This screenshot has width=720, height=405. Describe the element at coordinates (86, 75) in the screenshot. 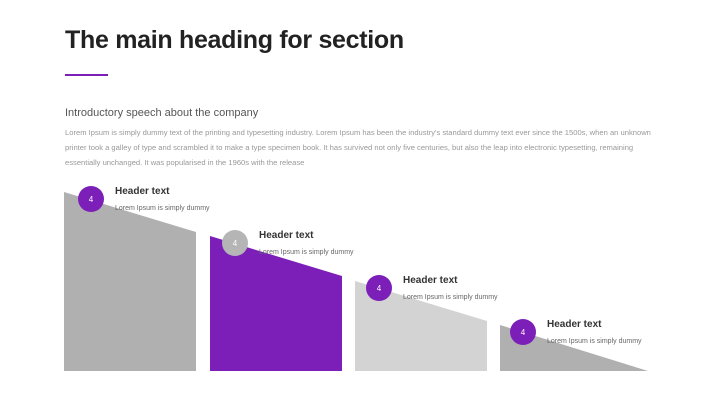

I see `title-underline` at that location.